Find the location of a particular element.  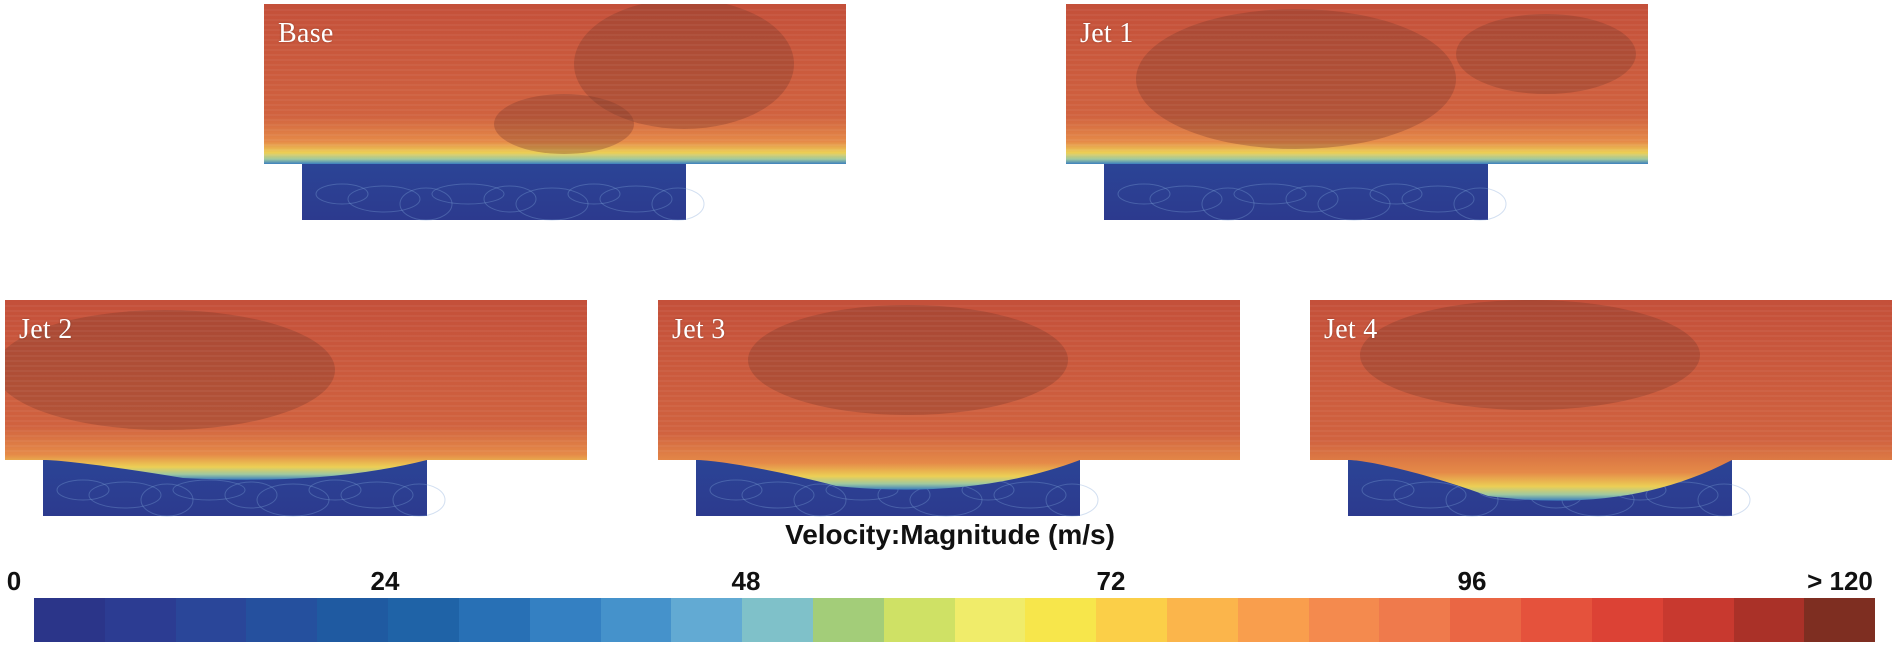

colorbar-tick-label: 0 is located at coordinates (14, 581).